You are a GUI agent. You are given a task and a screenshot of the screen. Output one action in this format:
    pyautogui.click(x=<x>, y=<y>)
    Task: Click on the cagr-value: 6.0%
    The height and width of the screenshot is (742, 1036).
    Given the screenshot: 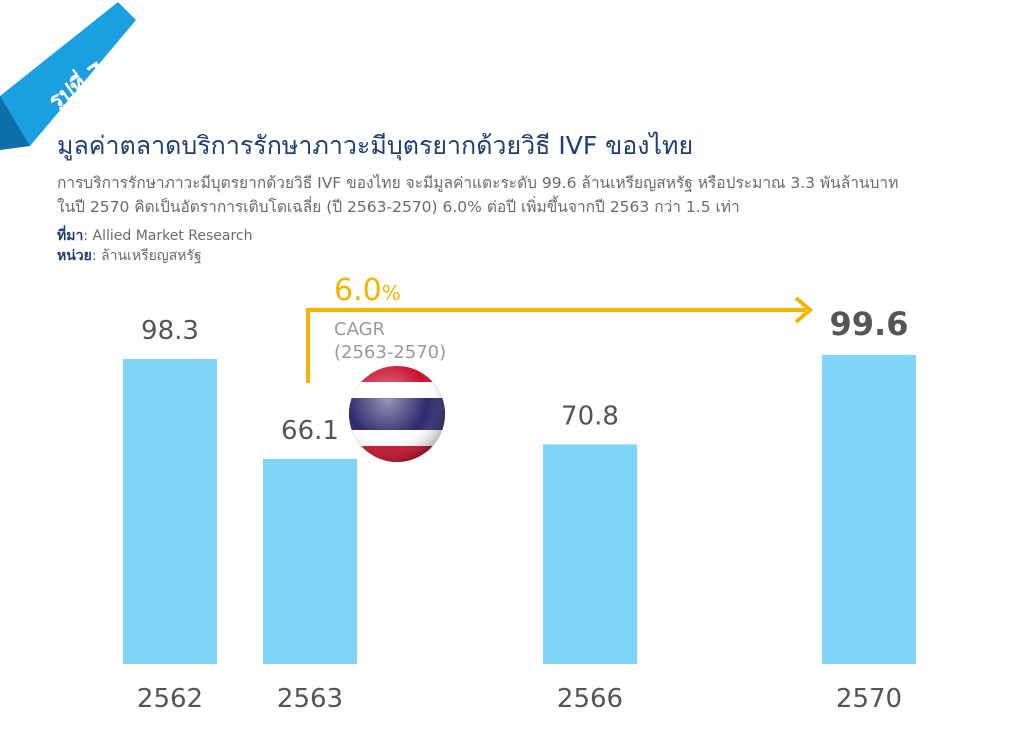 What is the action you would take?
    pyautogui.click(x=367, y=290)
    